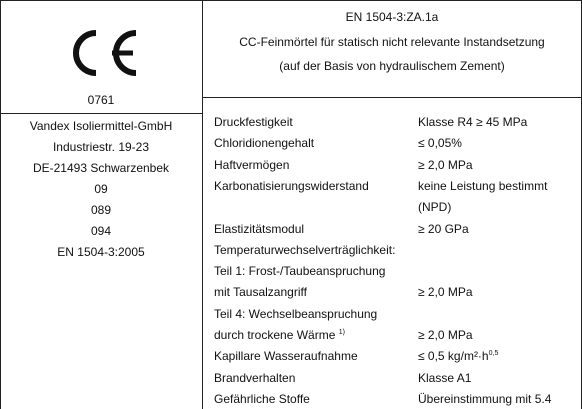 This screenshot has width=582, height=409. What do you see at coordinates (101, 147) in the screenshot?
I see `manufacturer-line: Industriestr. 19-23` at bounding box center [101, 147].